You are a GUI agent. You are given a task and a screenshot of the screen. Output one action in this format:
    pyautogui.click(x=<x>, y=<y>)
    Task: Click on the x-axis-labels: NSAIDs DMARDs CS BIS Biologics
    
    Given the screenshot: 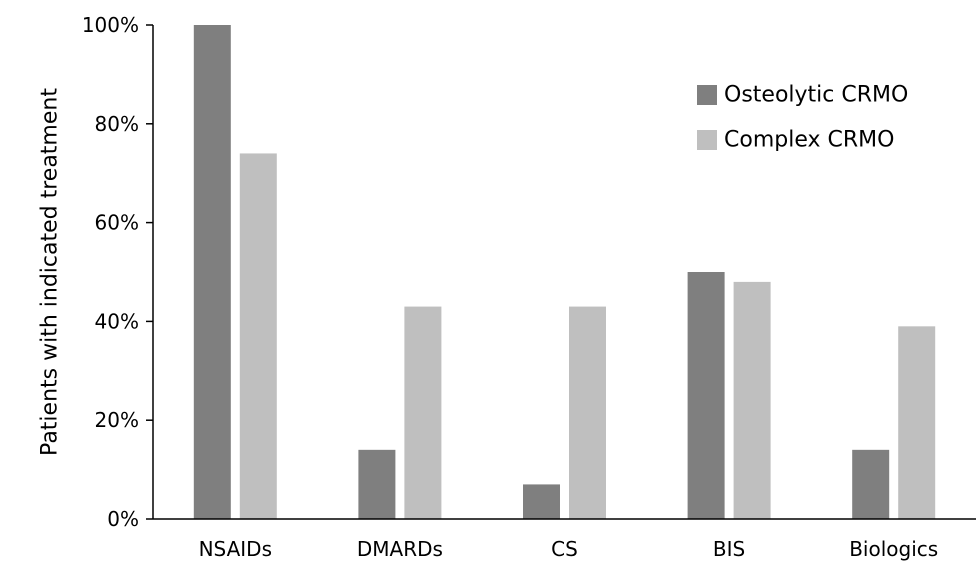 What is the action you would take?
    pyautogui.click(x=569, y=549)
    